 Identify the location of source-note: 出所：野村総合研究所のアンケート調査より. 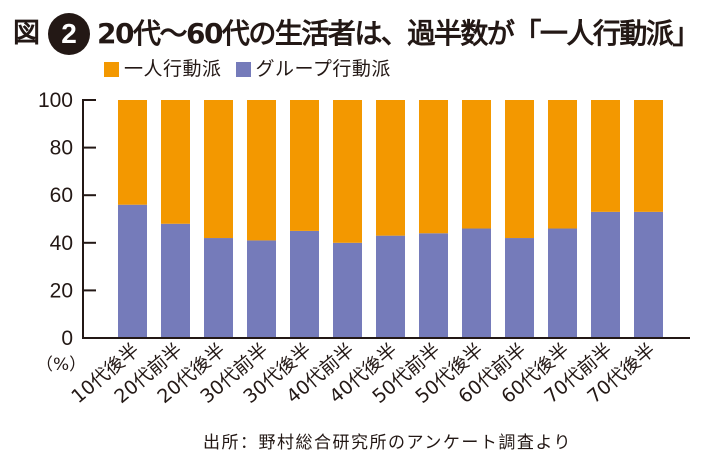
(387, 443).